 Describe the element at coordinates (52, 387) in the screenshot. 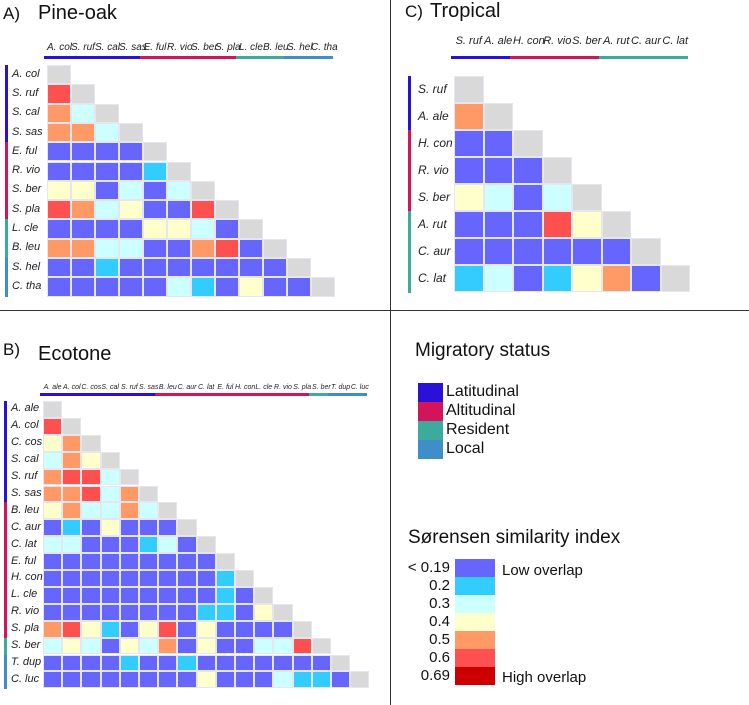

I see `column-label: A. ale` at that location.